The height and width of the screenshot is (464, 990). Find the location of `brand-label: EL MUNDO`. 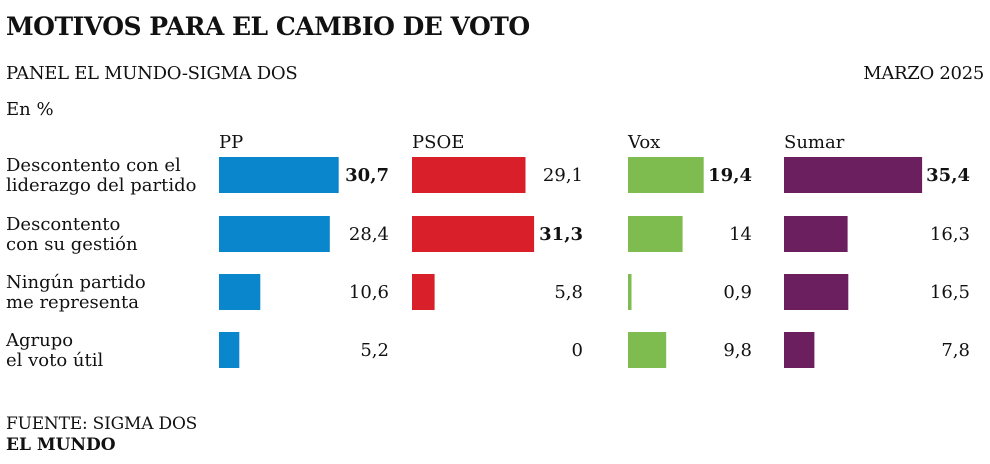

brand-label: EL MUNDO is located at coordinates (61, 445).